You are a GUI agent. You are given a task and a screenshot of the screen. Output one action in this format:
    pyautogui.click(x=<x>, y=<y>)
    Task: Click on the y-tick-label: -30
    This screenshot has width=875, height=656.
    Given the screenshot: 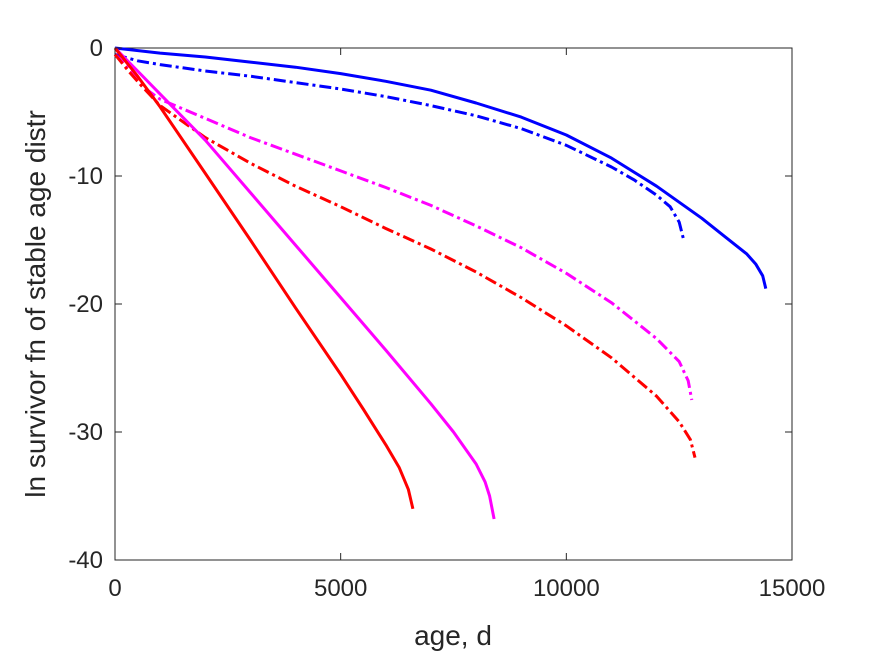 What is the action you would take?
    pyautogui.click(x=85, y=432)
    